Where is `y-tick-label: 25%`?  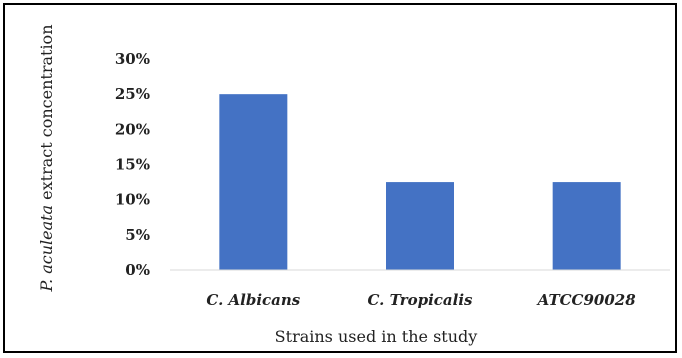
y-tick-label: 25% is located at coordinates (132, 94).